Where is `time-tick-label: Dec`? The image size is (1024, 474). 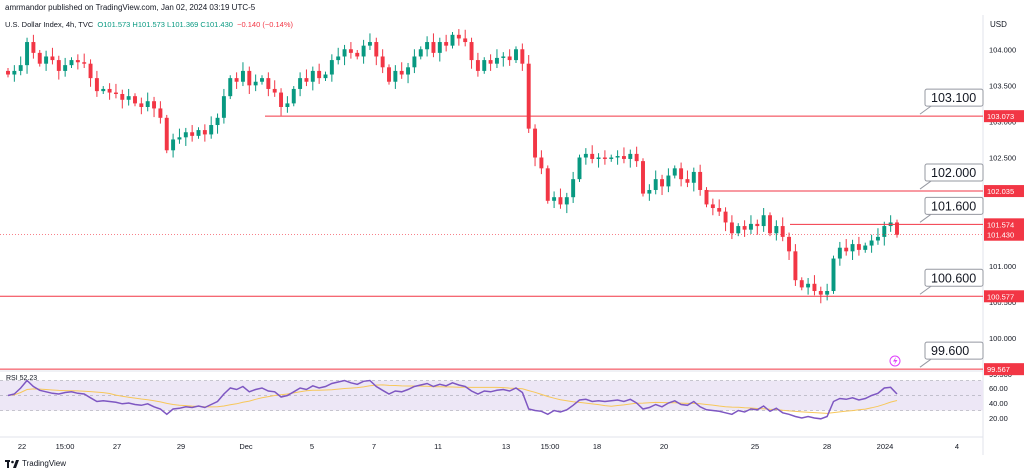
time-tick-label: Dec is located at coordinates (246, 446).